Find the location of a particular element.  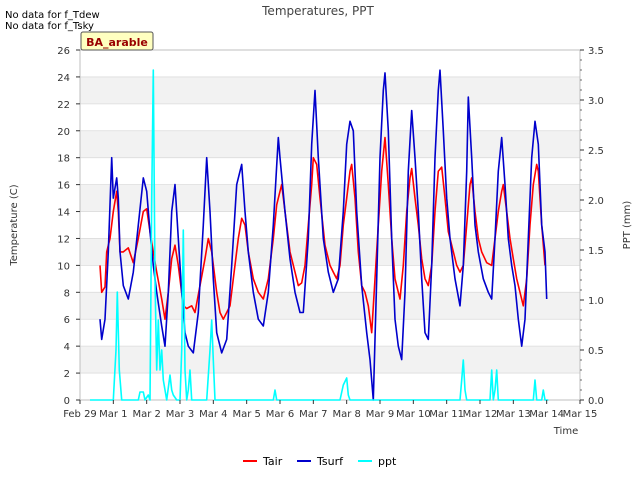

x-tick-label: Mar 12 is located at coordinates (480, 414).